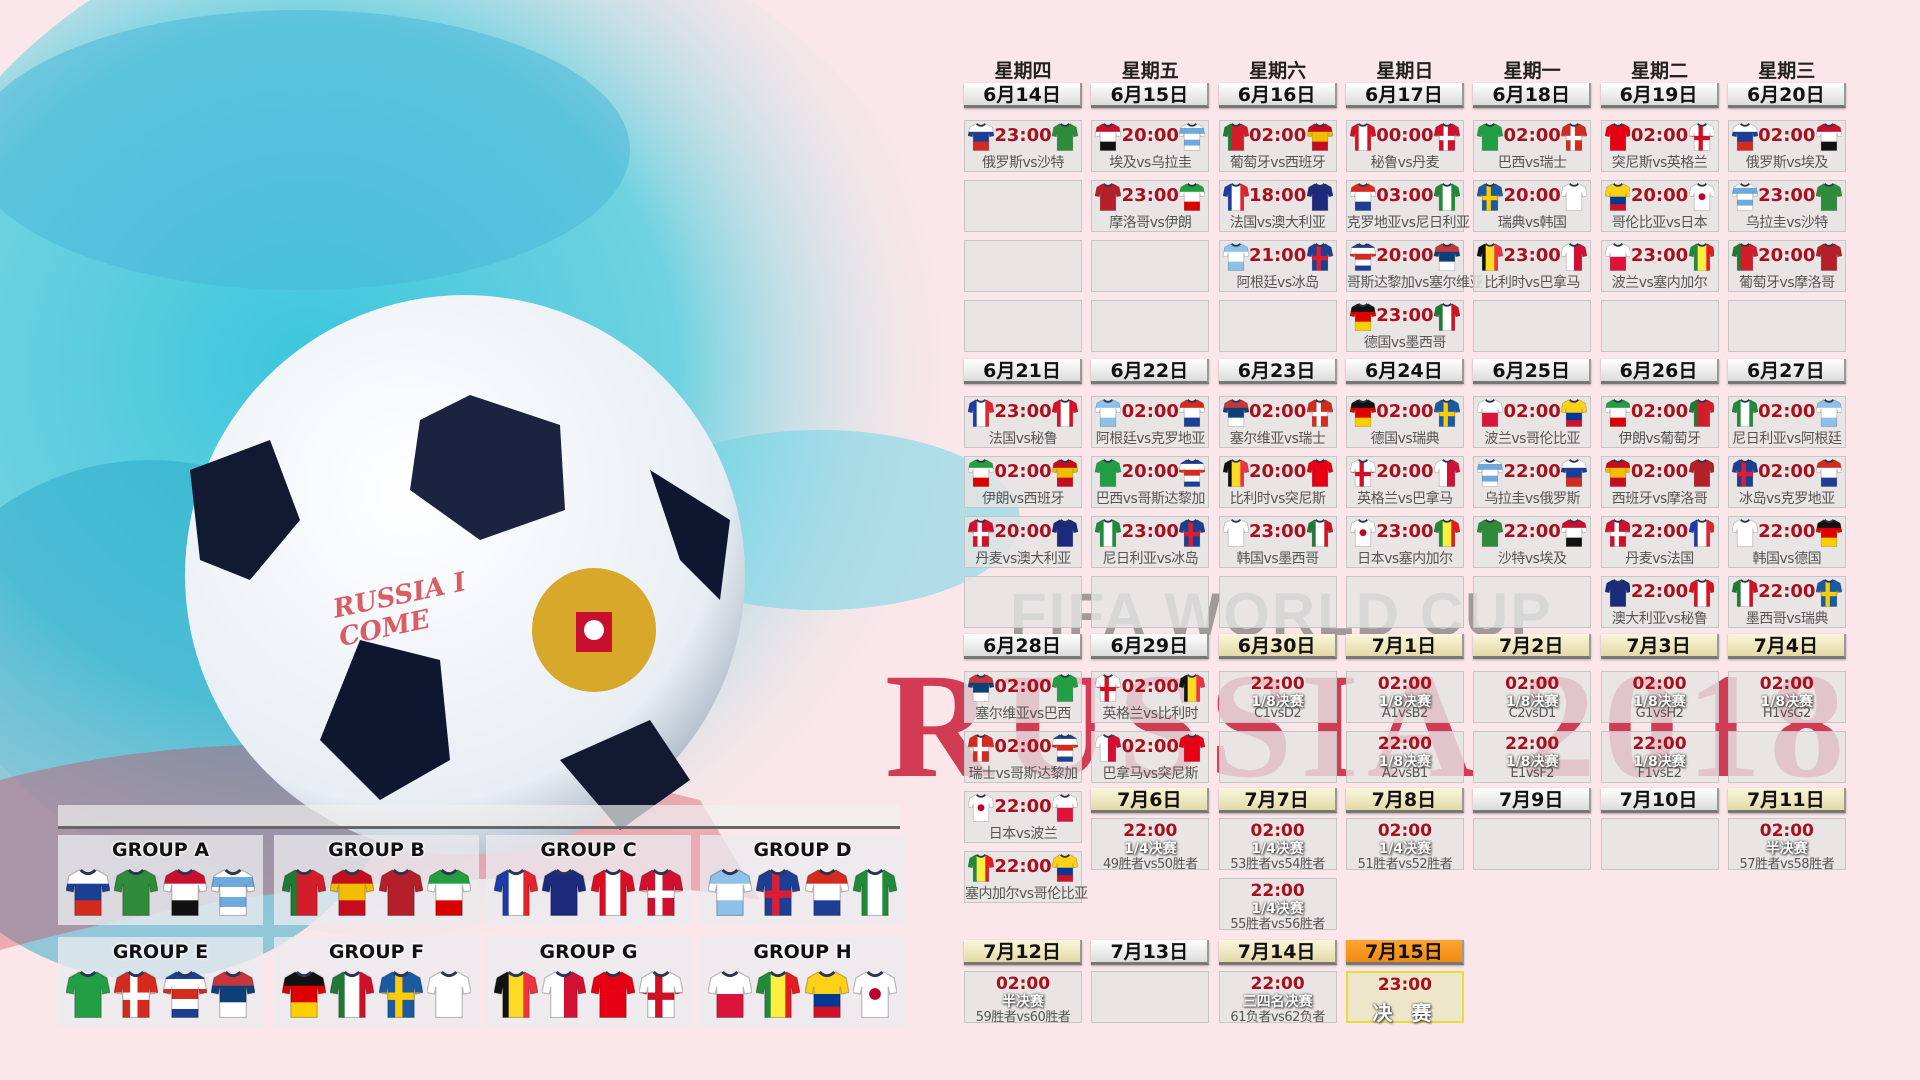  I want to click on match-cell: 02:00 尼日利亚vs阿根廷, so click(1786, 422).